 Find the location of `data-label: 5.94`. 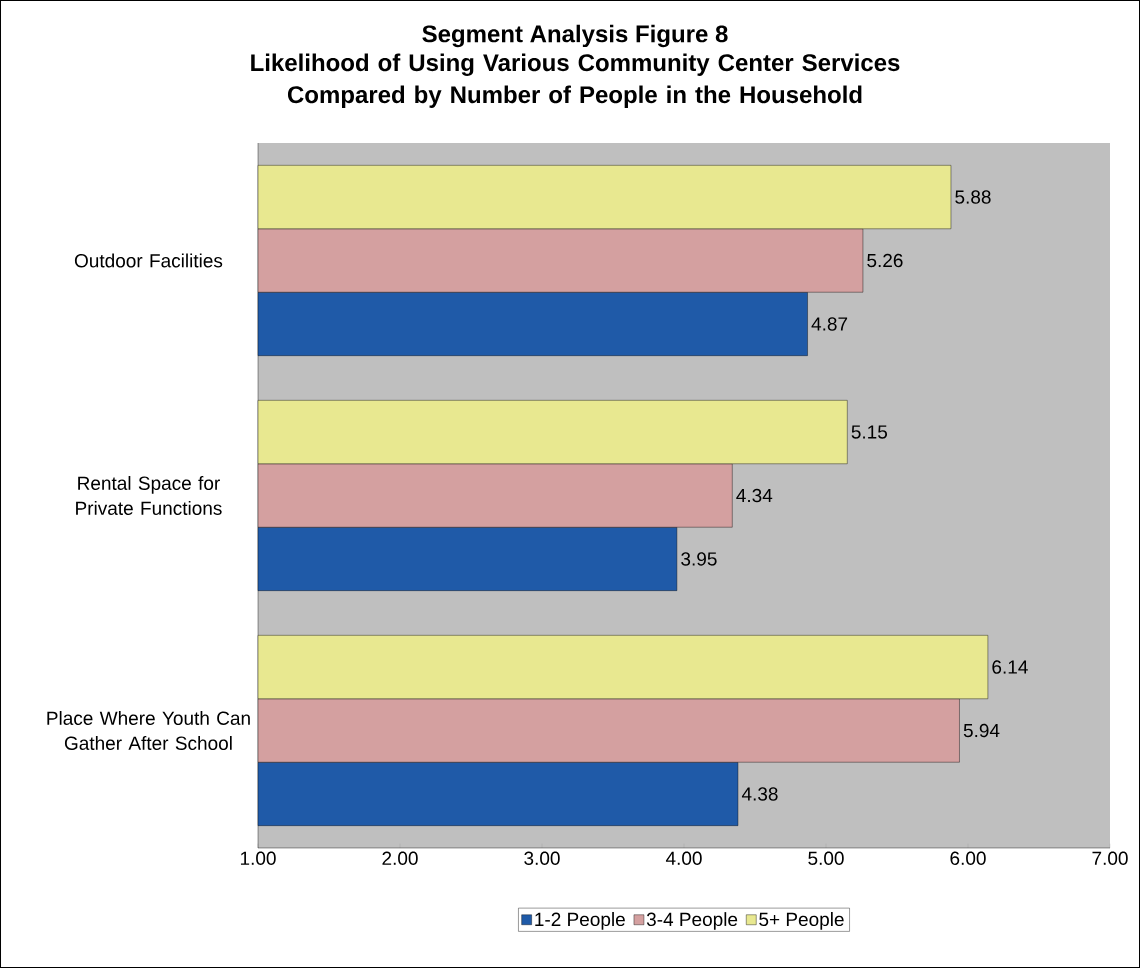

data-label: 5.94 is located at coordinates (981, 730).